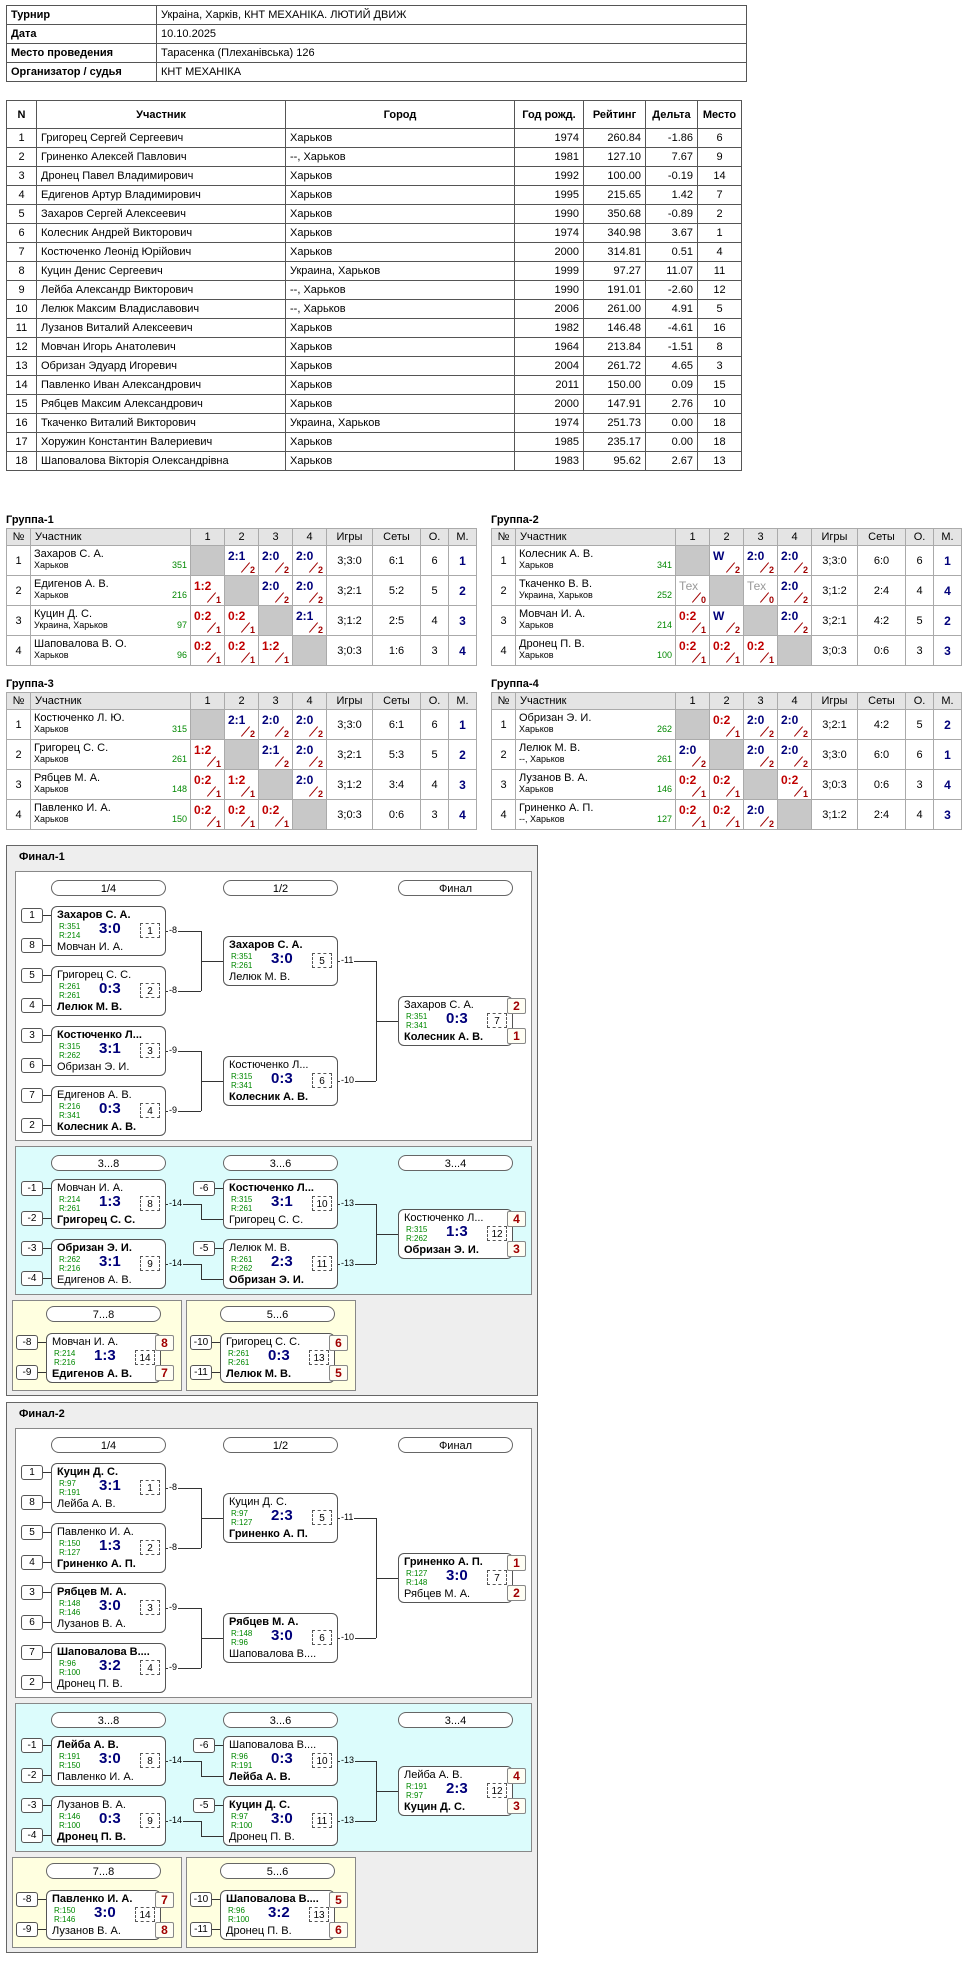  What do you see at coordinates (236, 1910) in the screenshot?
I see `player-rating: R:96` at bounding box center [236, 1910].